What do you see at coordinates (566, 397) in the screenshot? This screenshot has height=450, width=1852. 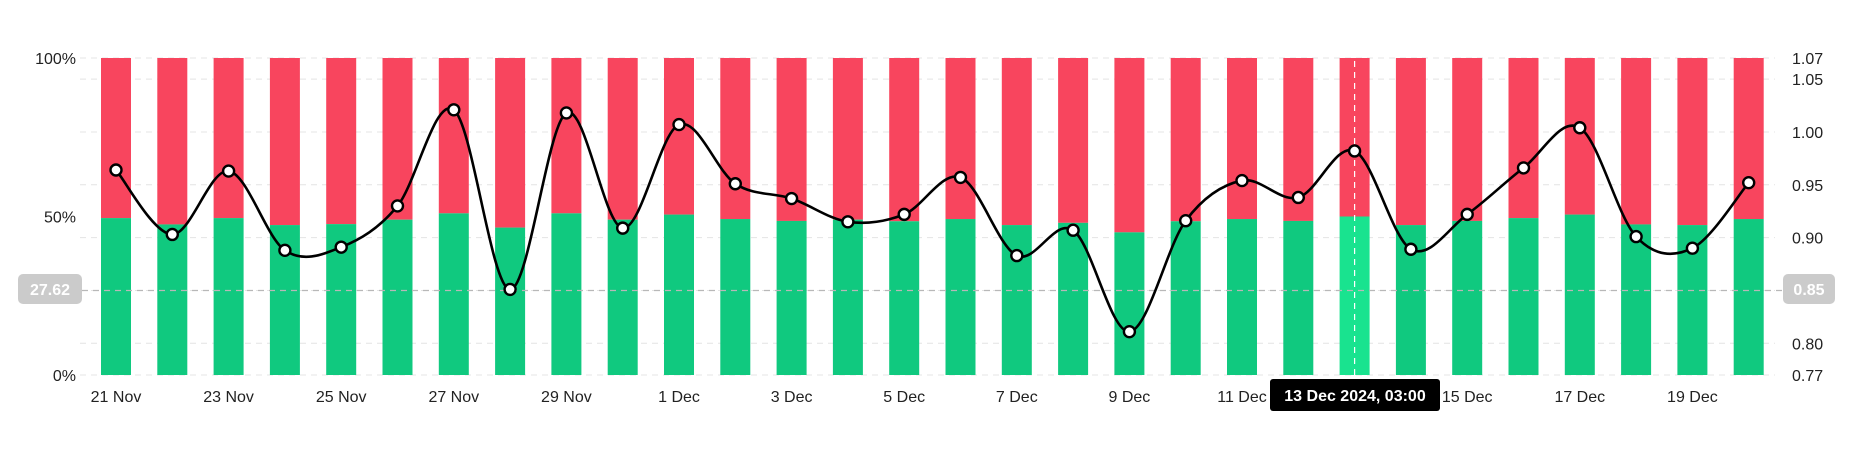 I see `x-tick-label: 29 Nov` at bounding box center [566, 397].